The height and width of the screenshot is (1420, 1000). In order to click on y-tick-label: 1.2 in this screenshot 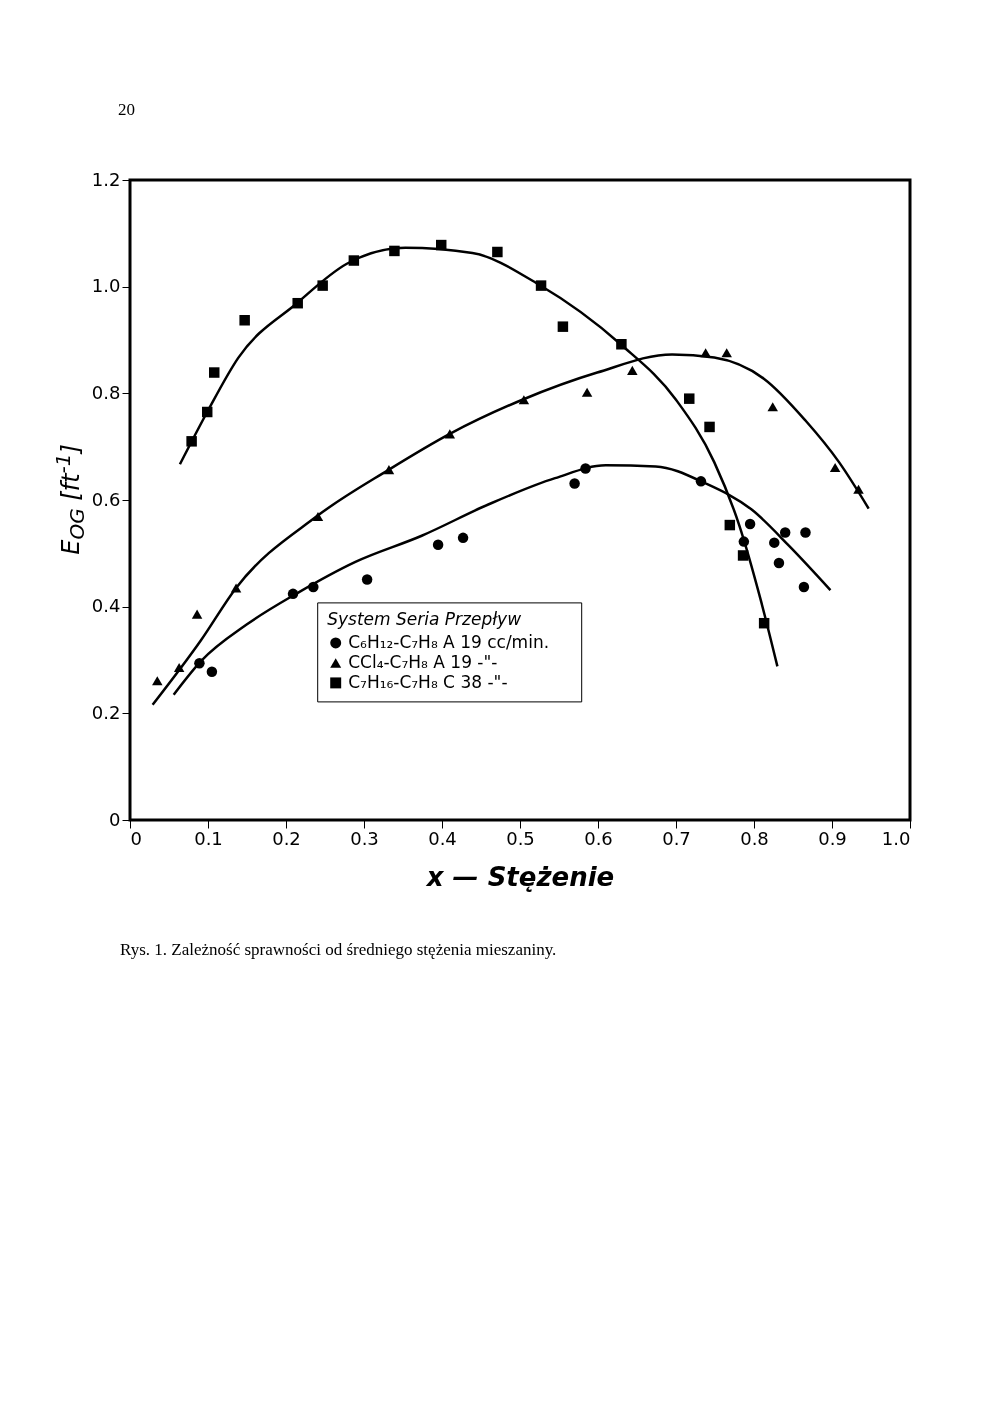, I will do `click(106, 179)`.